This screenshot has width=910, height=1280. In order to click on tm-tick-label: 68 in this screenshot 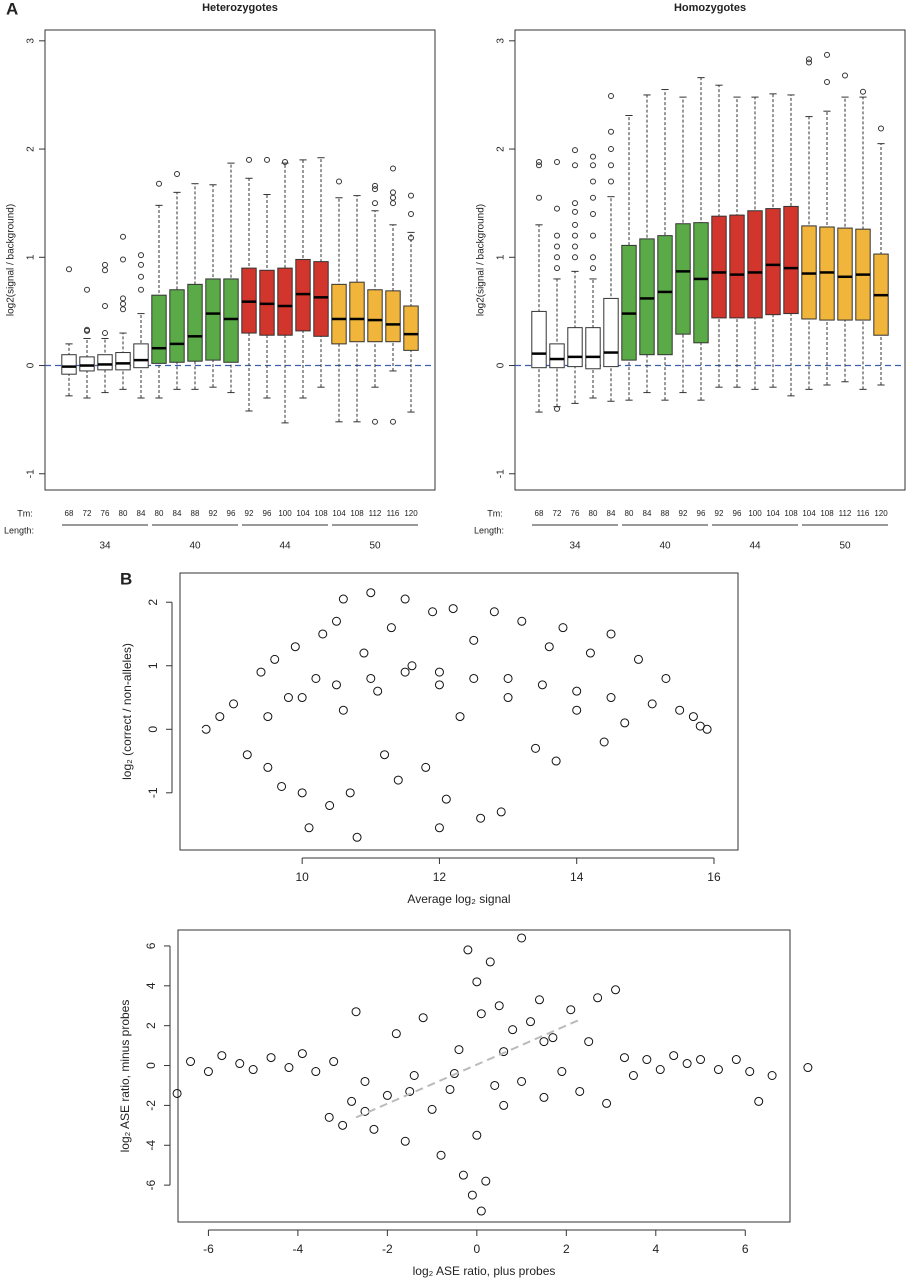, I will do `click(69, 513)`.